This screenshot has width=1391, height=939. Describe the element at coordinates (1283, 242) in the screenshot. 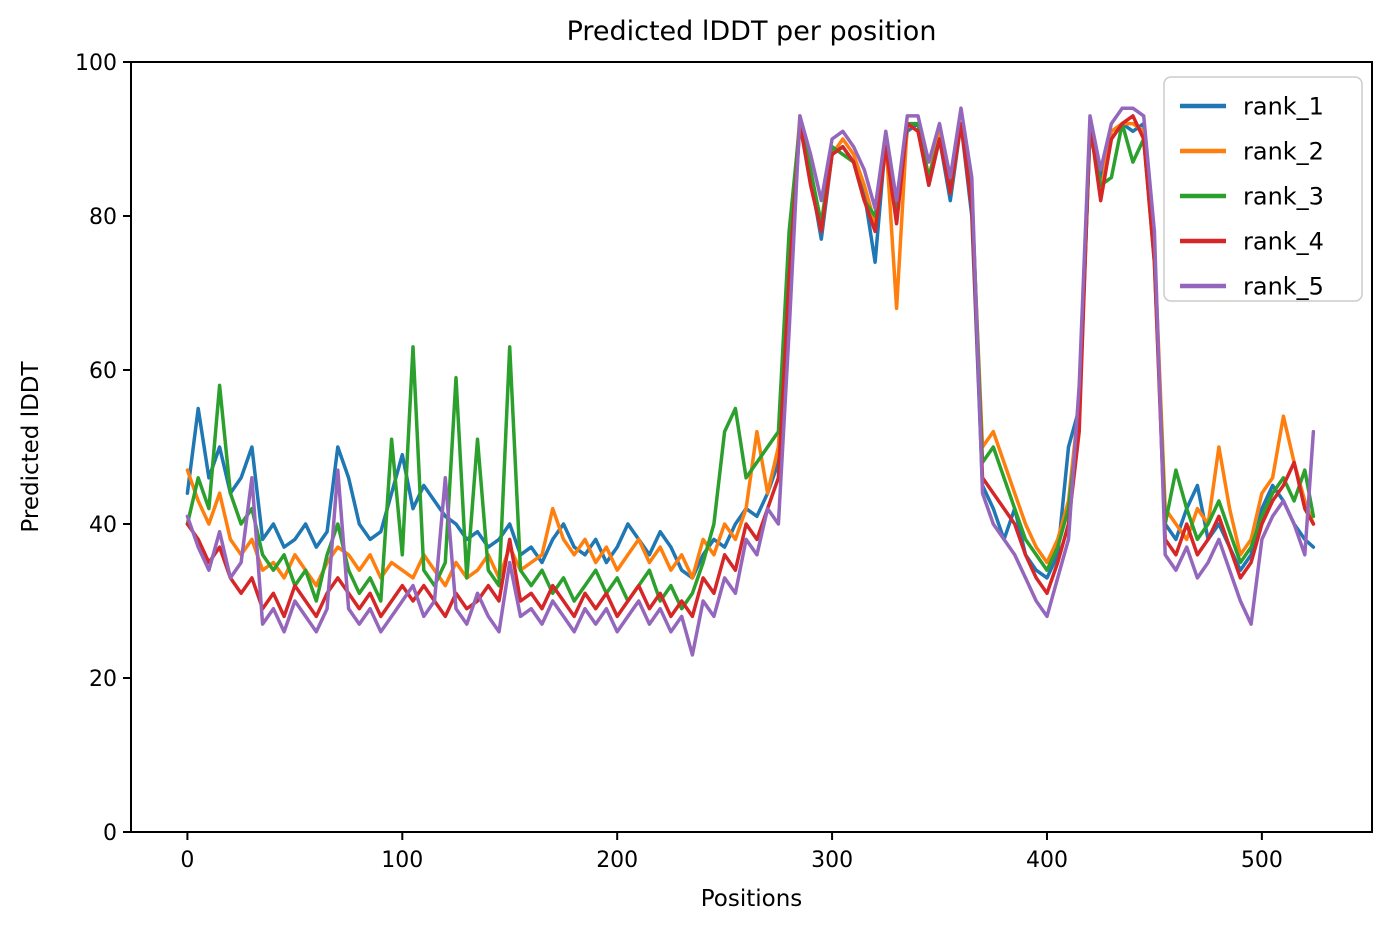

I see `legend-label-rank_4: rank_4` at that location.